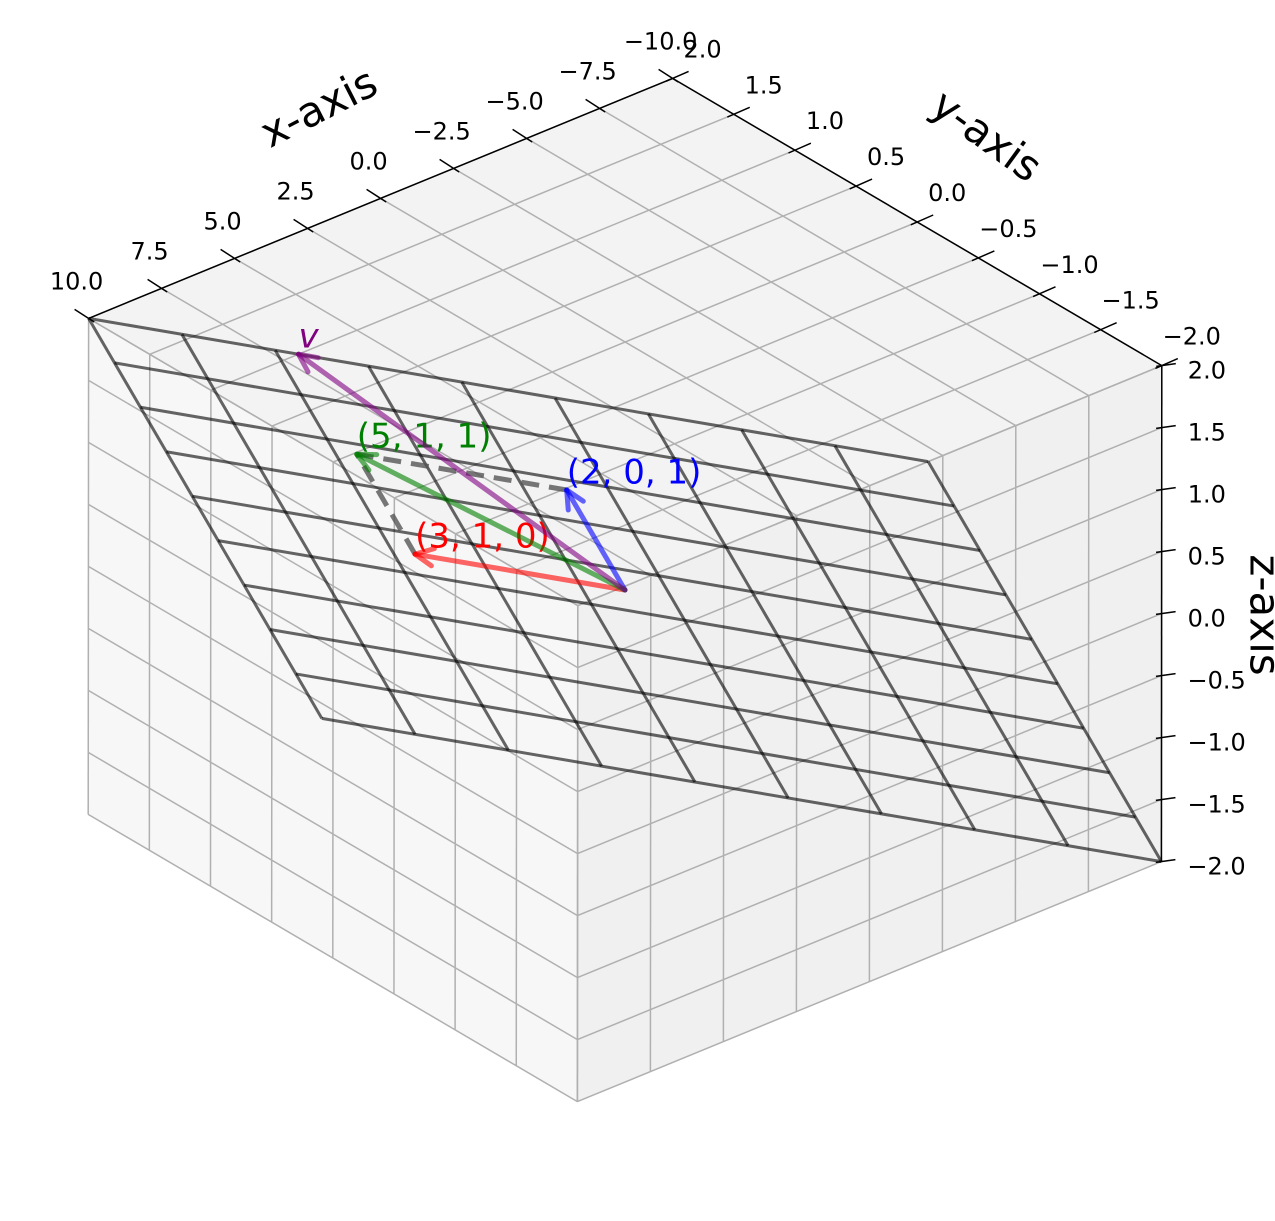  I want to click on dashed-line, so click(462, 472).